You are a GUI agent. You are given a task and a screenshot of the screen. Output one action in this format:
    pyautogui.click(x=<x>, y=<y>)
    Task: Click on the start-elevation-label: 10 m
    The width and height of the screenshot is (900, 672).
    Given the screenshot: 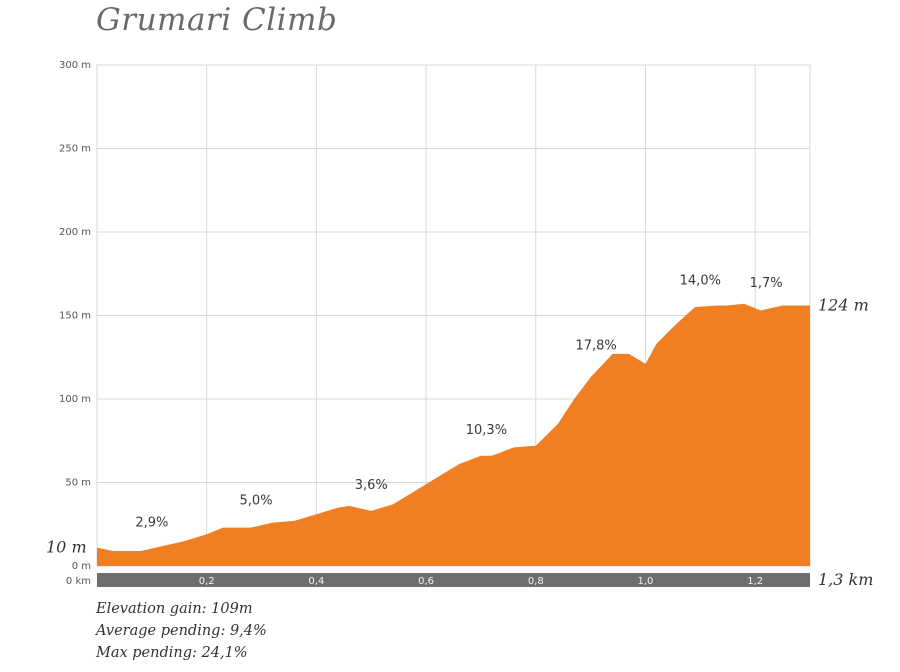 What is the action you would take?
    pyautogui.click(x=66, y=547)
    